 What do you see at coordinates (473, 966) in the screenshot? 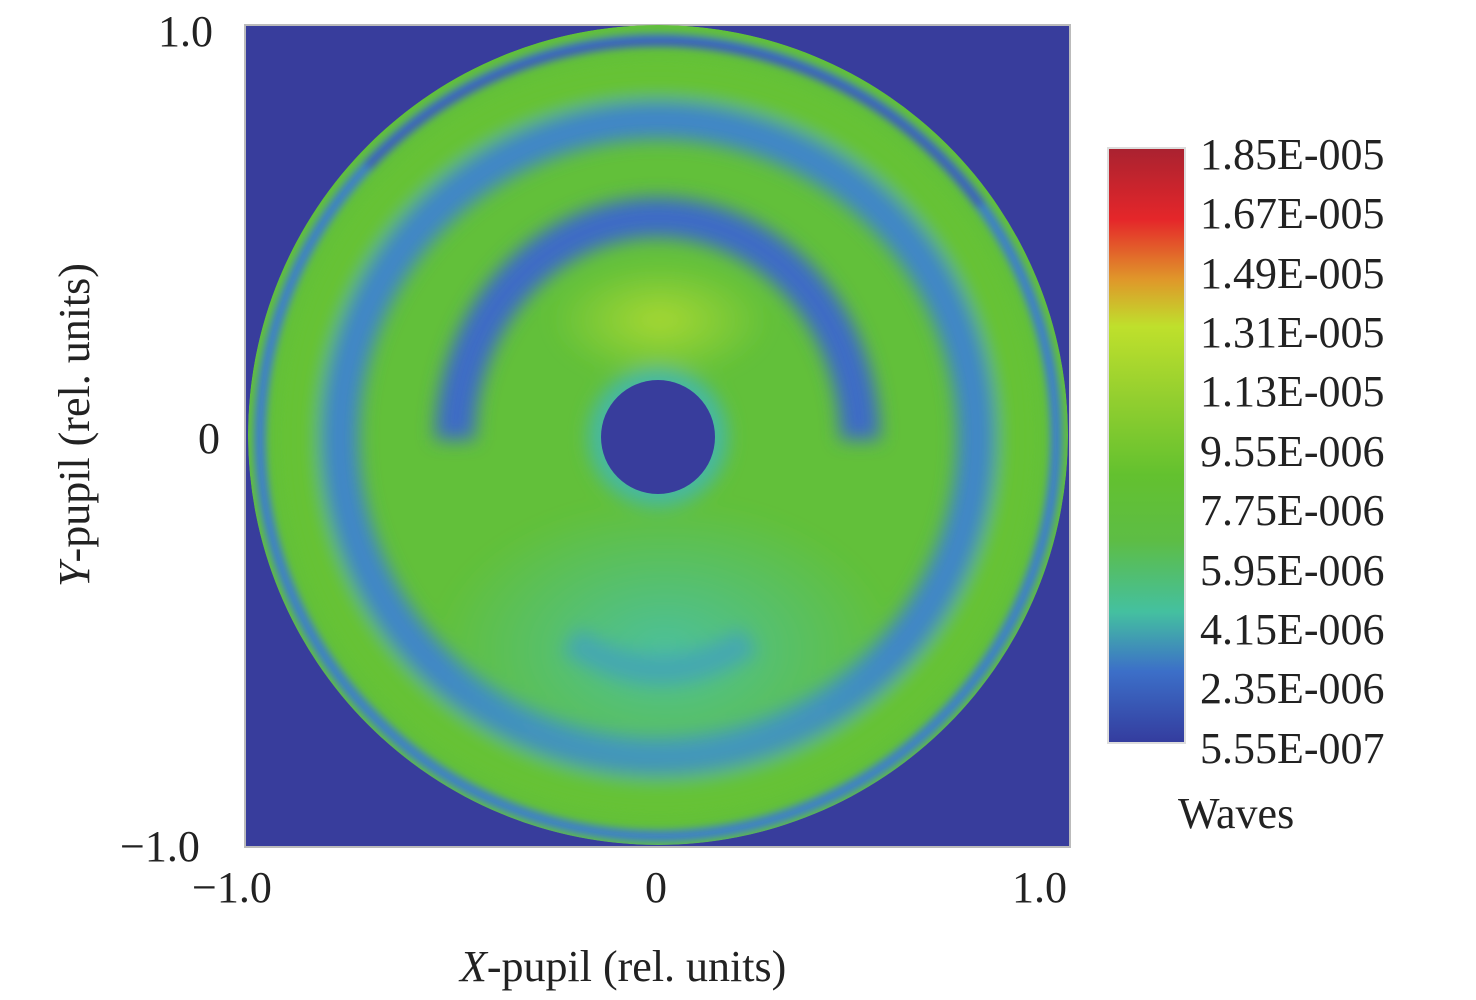
I see `x-axis-var: X` at bounding box center [473, 966].